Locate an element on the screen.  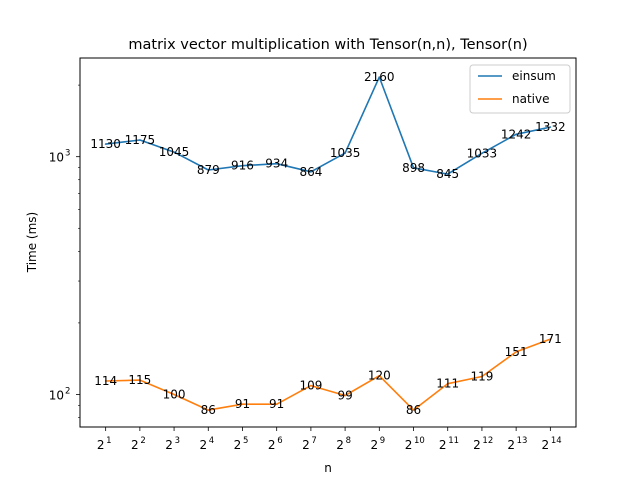
x-tick-exponent: 9 is located at coordinates (382, 441).